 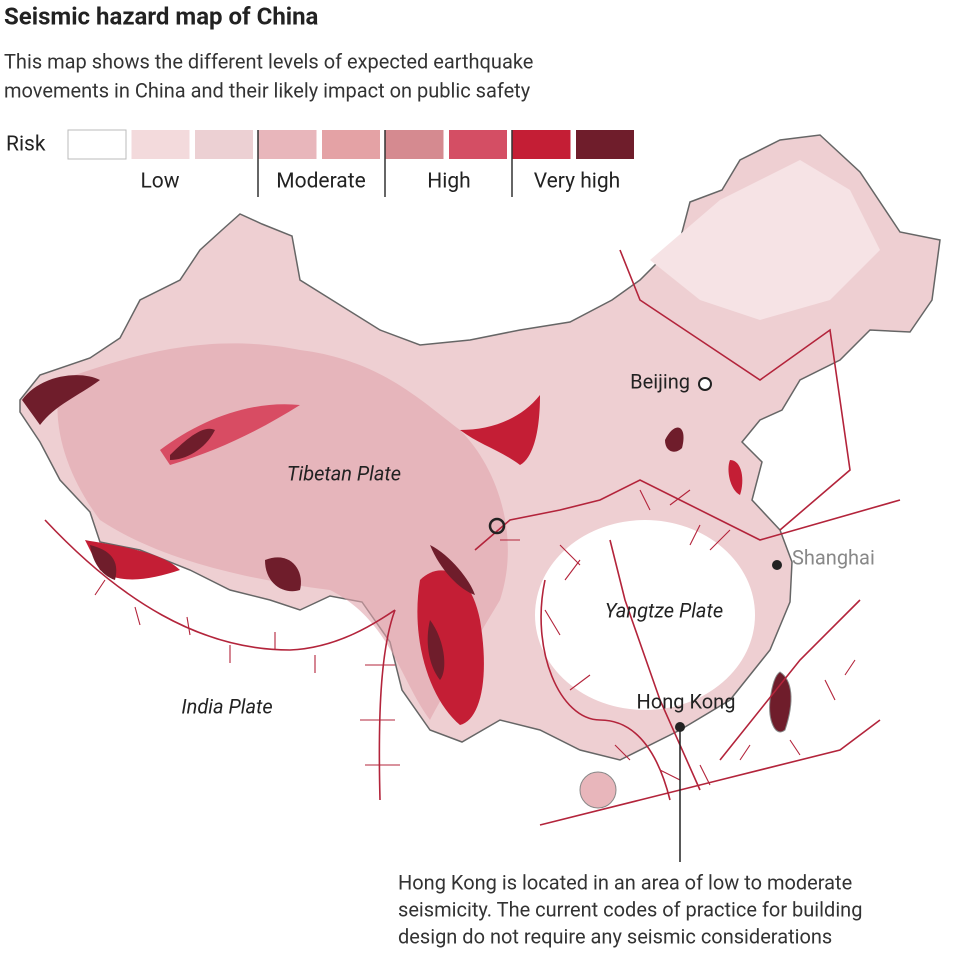 I want to click on legend-swatches, so click(x=350, y=144).